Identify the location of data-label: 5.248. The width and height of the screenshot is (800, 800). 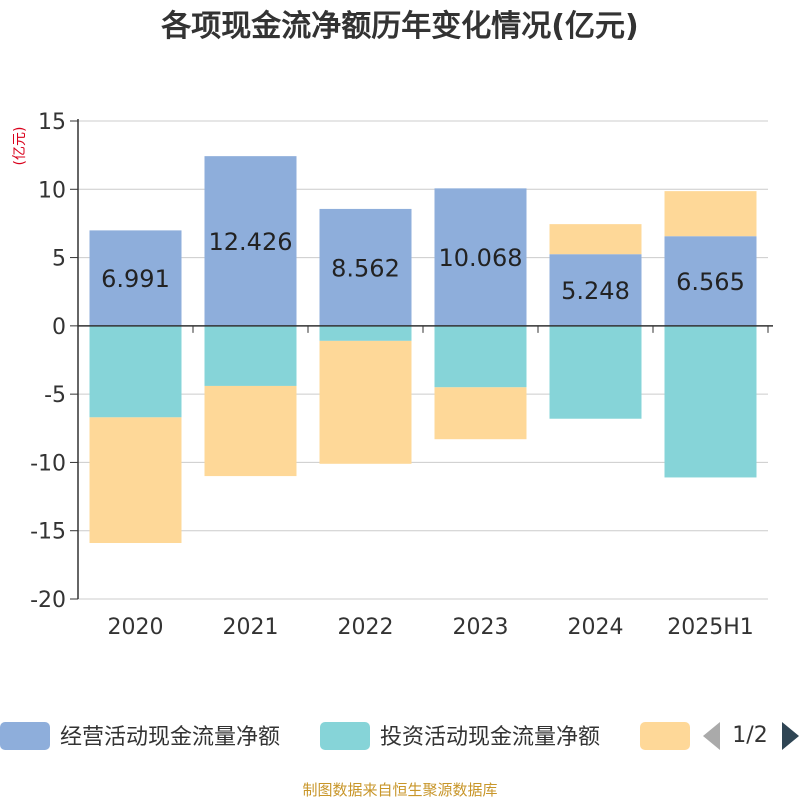
(595, 291).